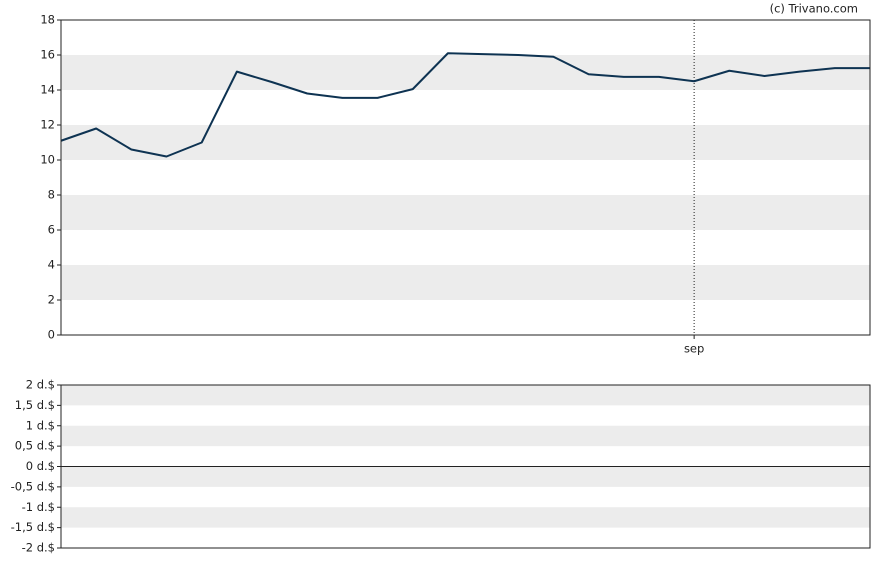  What do you see at coordinates (47, 20) in the screenshot?
I see `y-tick-label: 18` at bounding box center [47, 20].